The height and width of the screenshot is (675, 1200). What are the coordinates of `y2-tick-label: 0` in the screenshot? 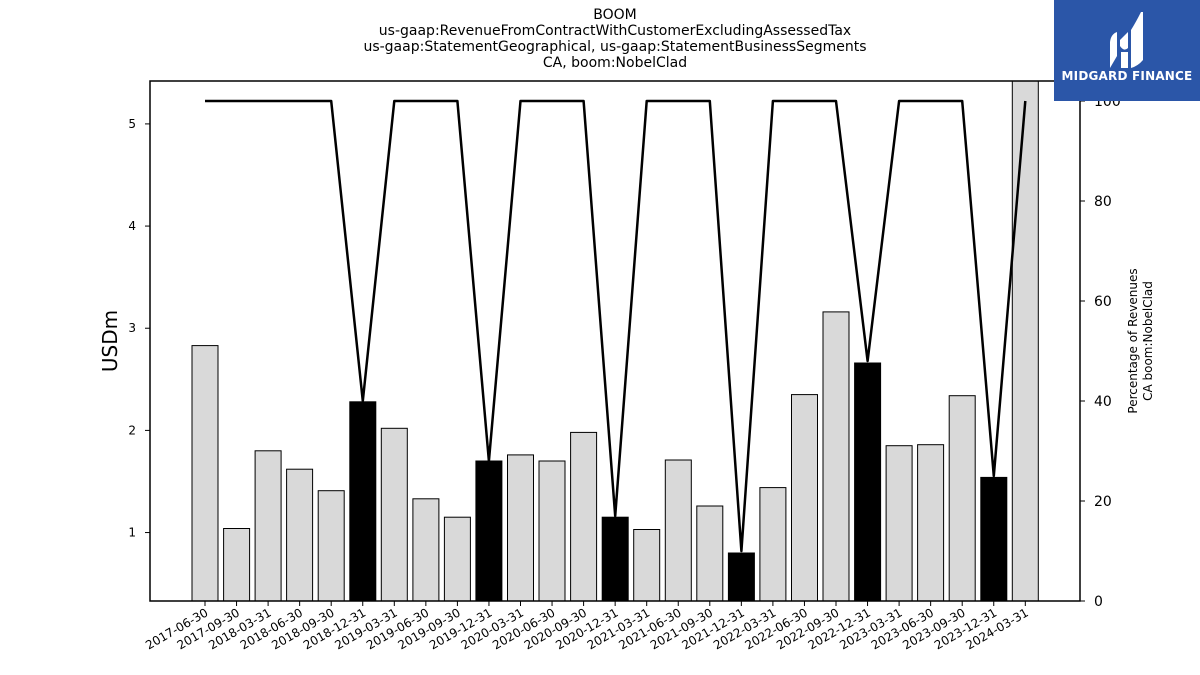 It's located at (1098, 602).